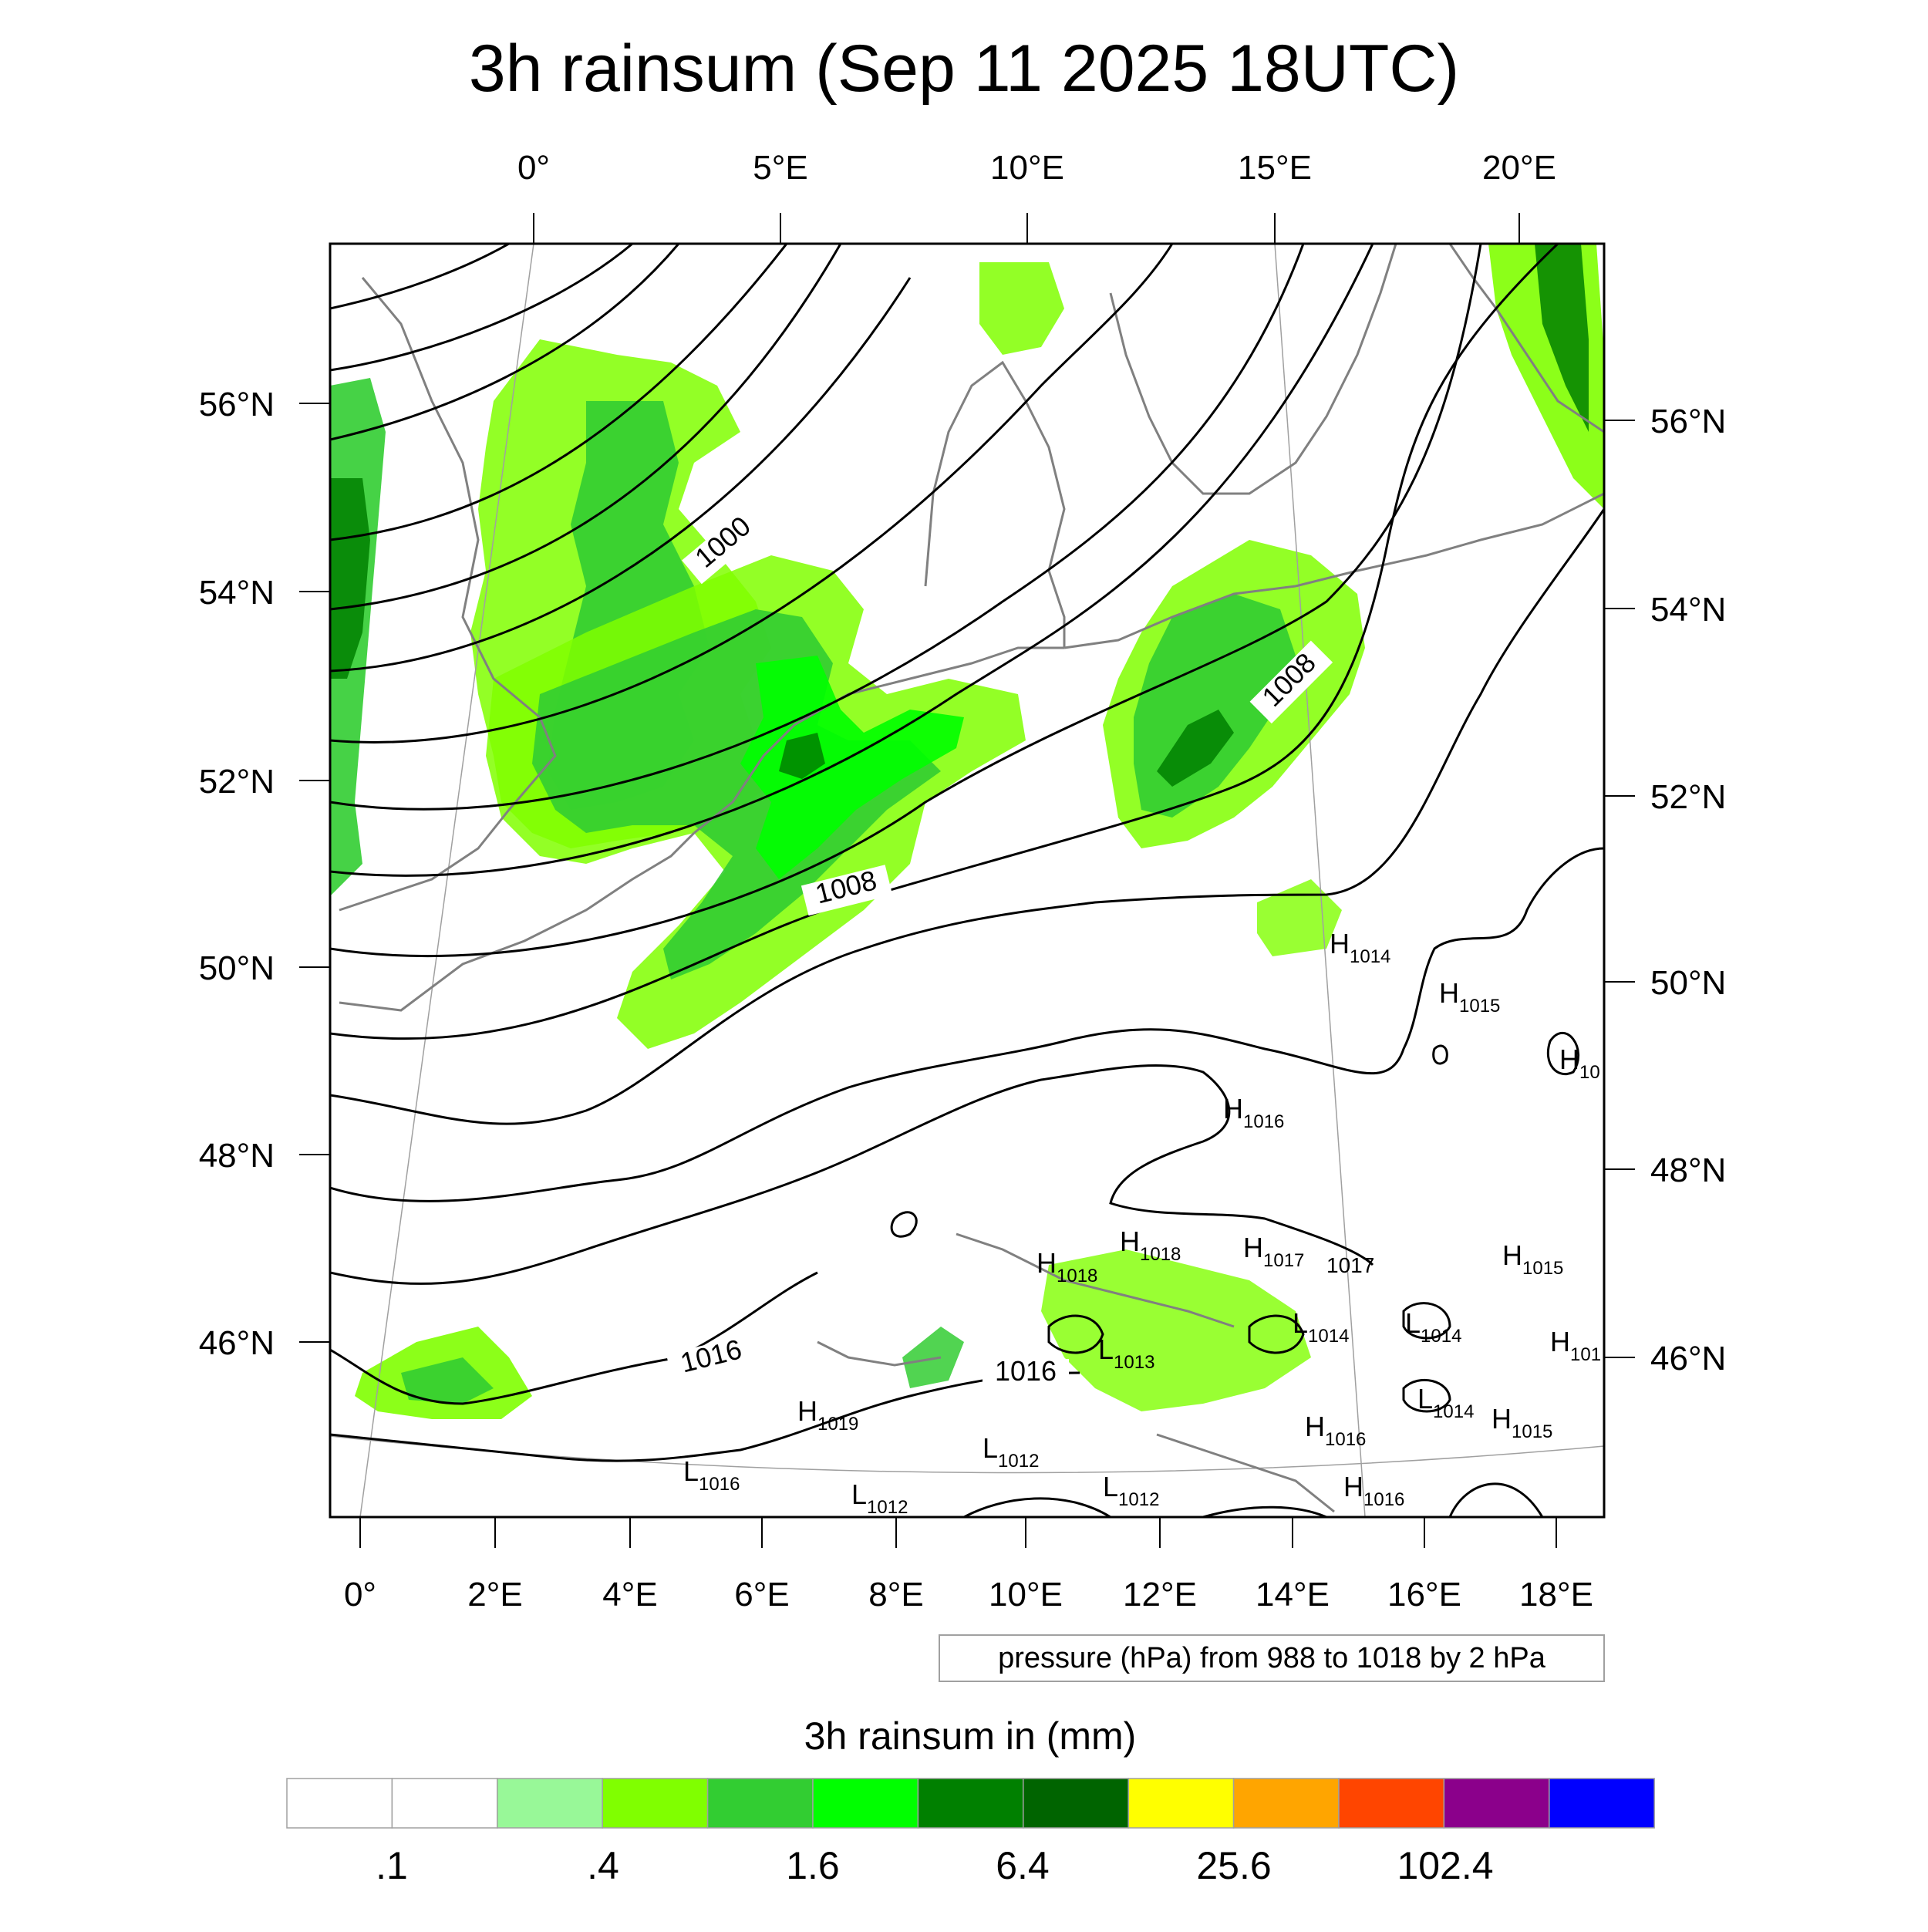  I want to click on bottom-lon-label: 12°E, so click(1160, 1594).